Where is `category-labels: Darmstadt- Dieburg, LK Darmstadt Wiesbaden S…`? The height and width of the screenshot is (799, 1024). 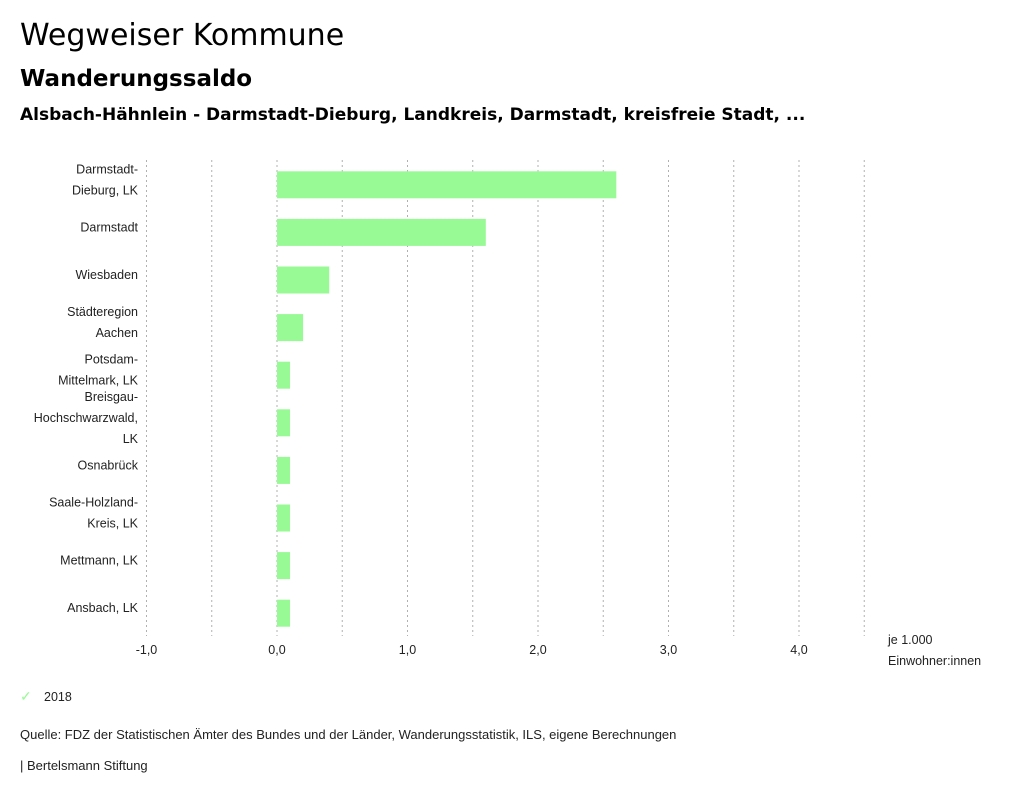
category-labels: Darmstadt- Dieburg, LK Darmstadt Wiesbaden S… is located at coordinates (86, 388).